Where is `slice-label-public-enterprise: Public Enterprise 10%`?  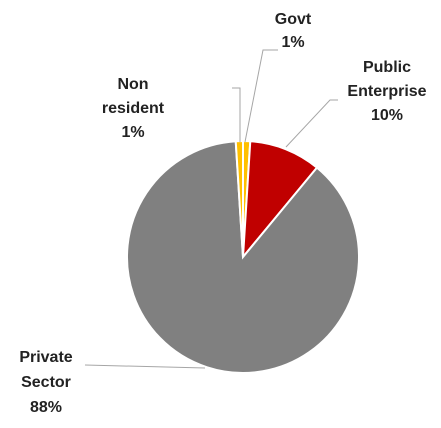
slice-label-public-enterprise: Public Enterprise 10% is located at coordinates (386, 91).